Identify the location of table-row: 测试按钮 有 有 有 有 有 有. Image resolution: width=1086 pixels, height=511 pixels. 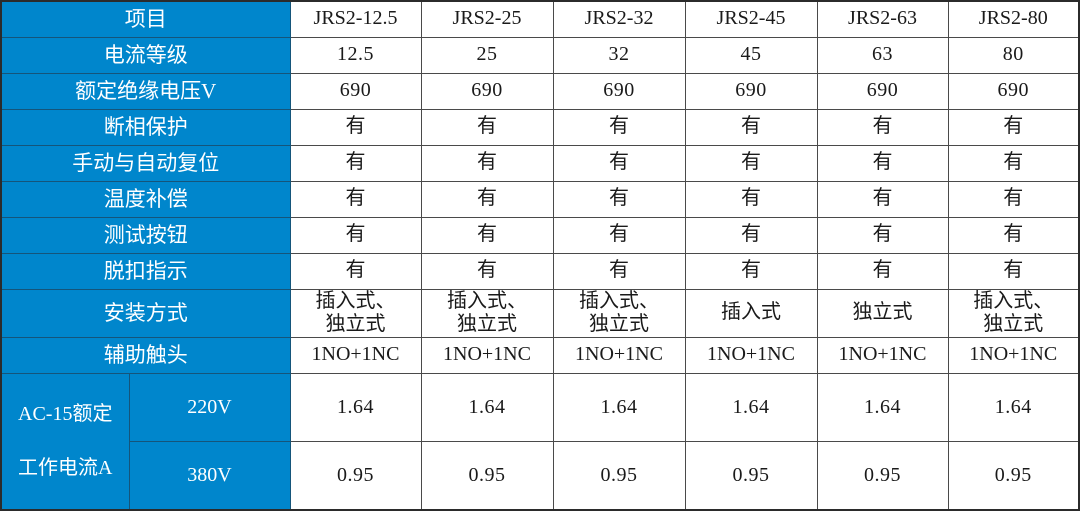
(540, 235).